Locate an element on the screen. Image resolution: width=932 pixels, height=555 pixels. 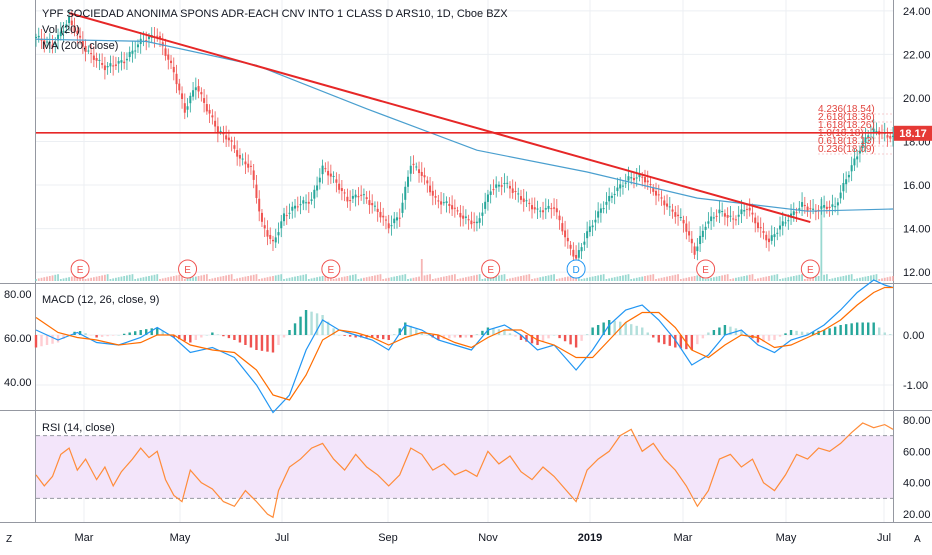
last-price-value: 18.17 is located at coordinates (913, 134).